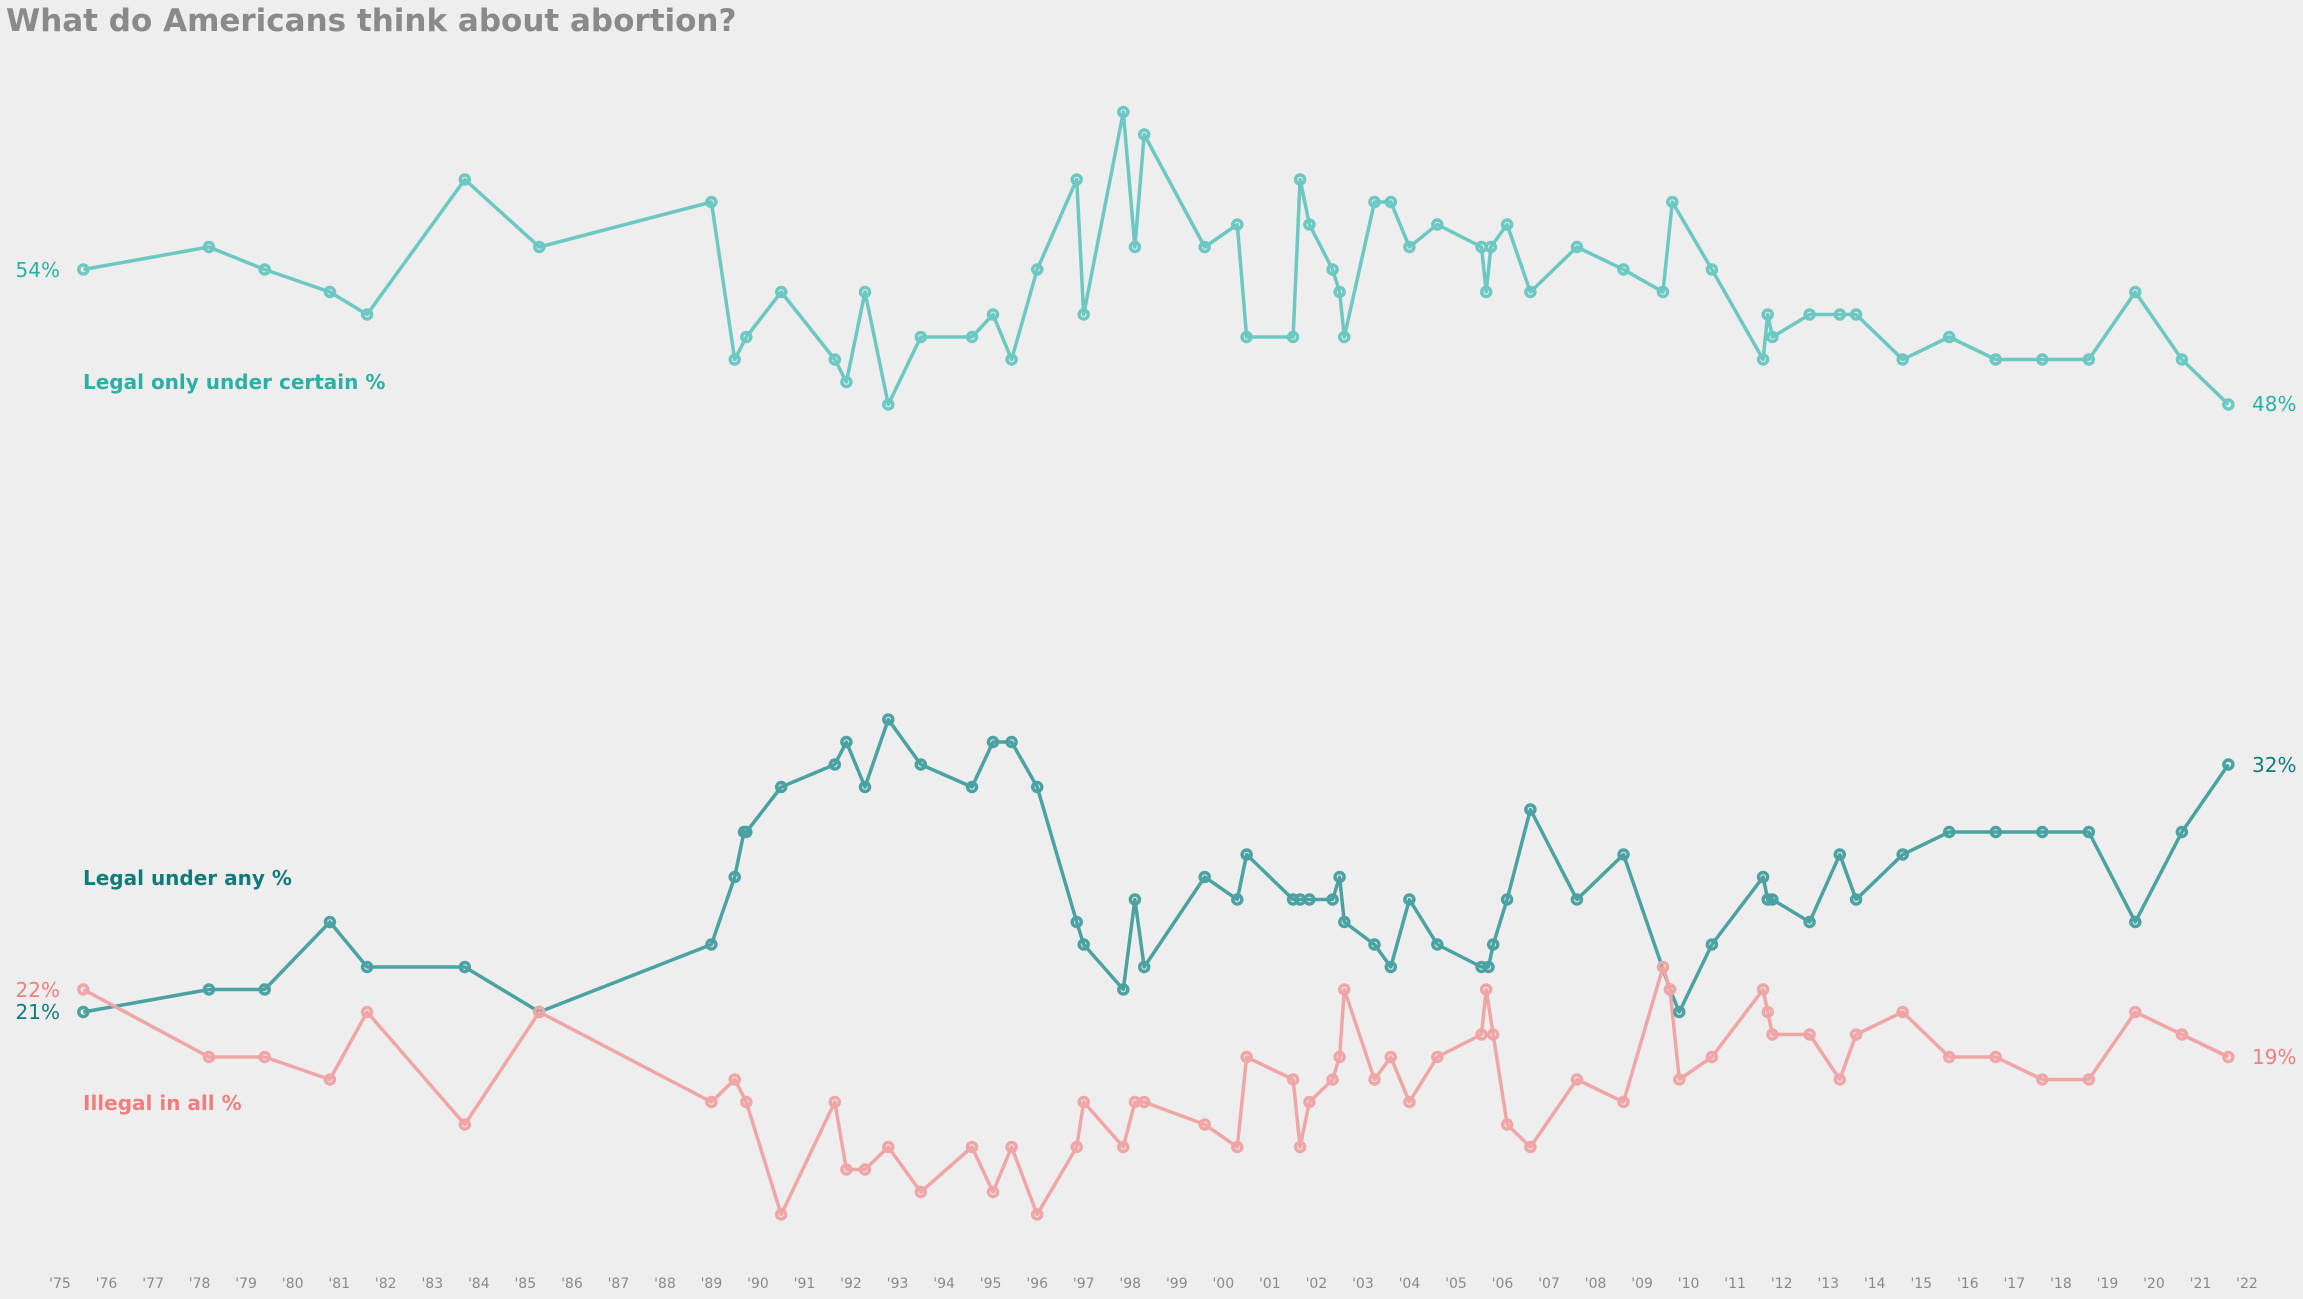 This screenshot has height=1299, width=2303. I want to click on x-tick-label: '15, so click(1921, 1284).